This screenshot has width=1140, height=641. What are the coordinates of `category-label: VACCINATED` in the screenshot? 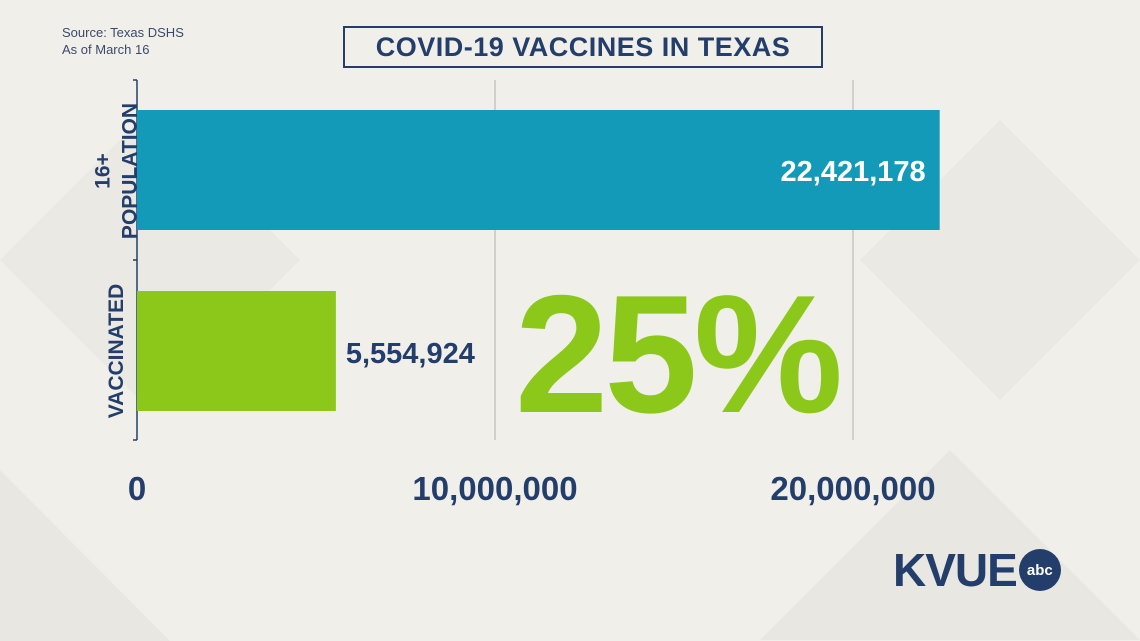 It's located at (116, 351).